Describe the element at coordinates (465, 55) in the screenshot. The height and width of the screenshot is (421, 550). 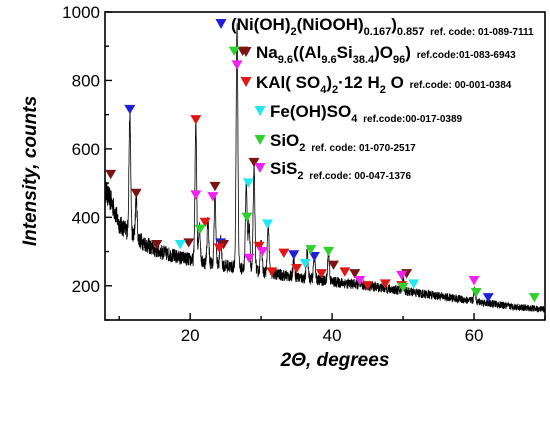
I see `legend-ref-2: ref.code:01-083-6943` at that location.